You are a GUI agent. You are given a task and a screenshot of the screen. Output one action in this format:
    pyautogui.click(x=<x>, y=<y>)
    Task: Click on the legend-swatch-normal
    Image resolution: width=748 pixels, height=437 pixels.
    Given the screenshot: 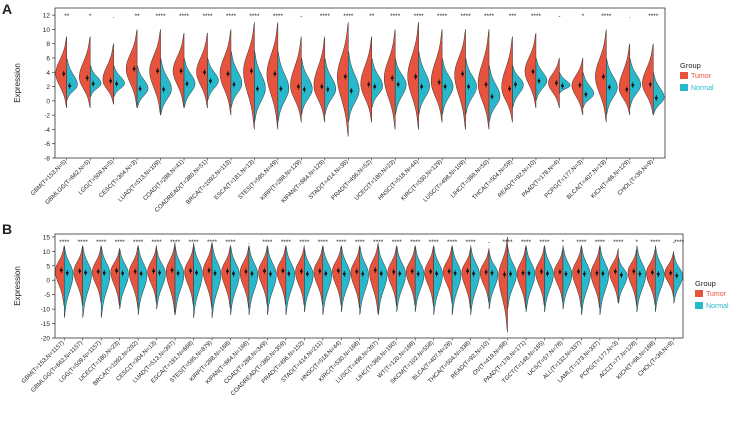 What is the action you would take?
    pyautogui.click(x=699, y=305)
    